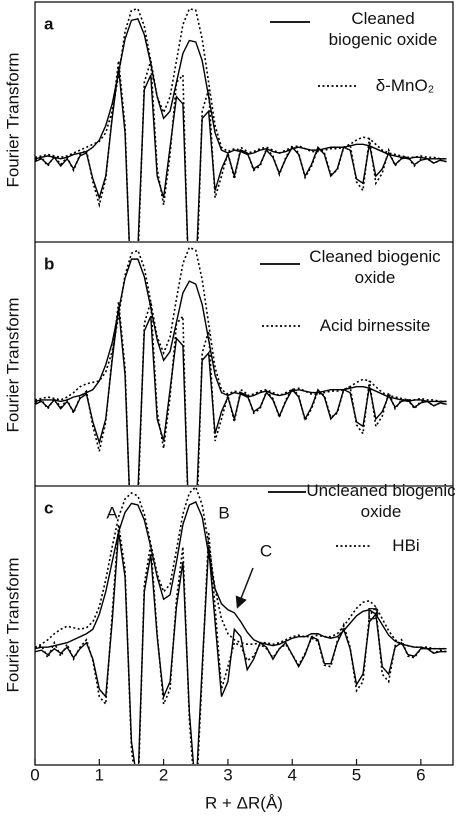 Image resolution: width=474 pixels, height=822 pixels. Describe the element at coordinates (244, 588) in the screenshot. I see `annotation-arrow` at that location.